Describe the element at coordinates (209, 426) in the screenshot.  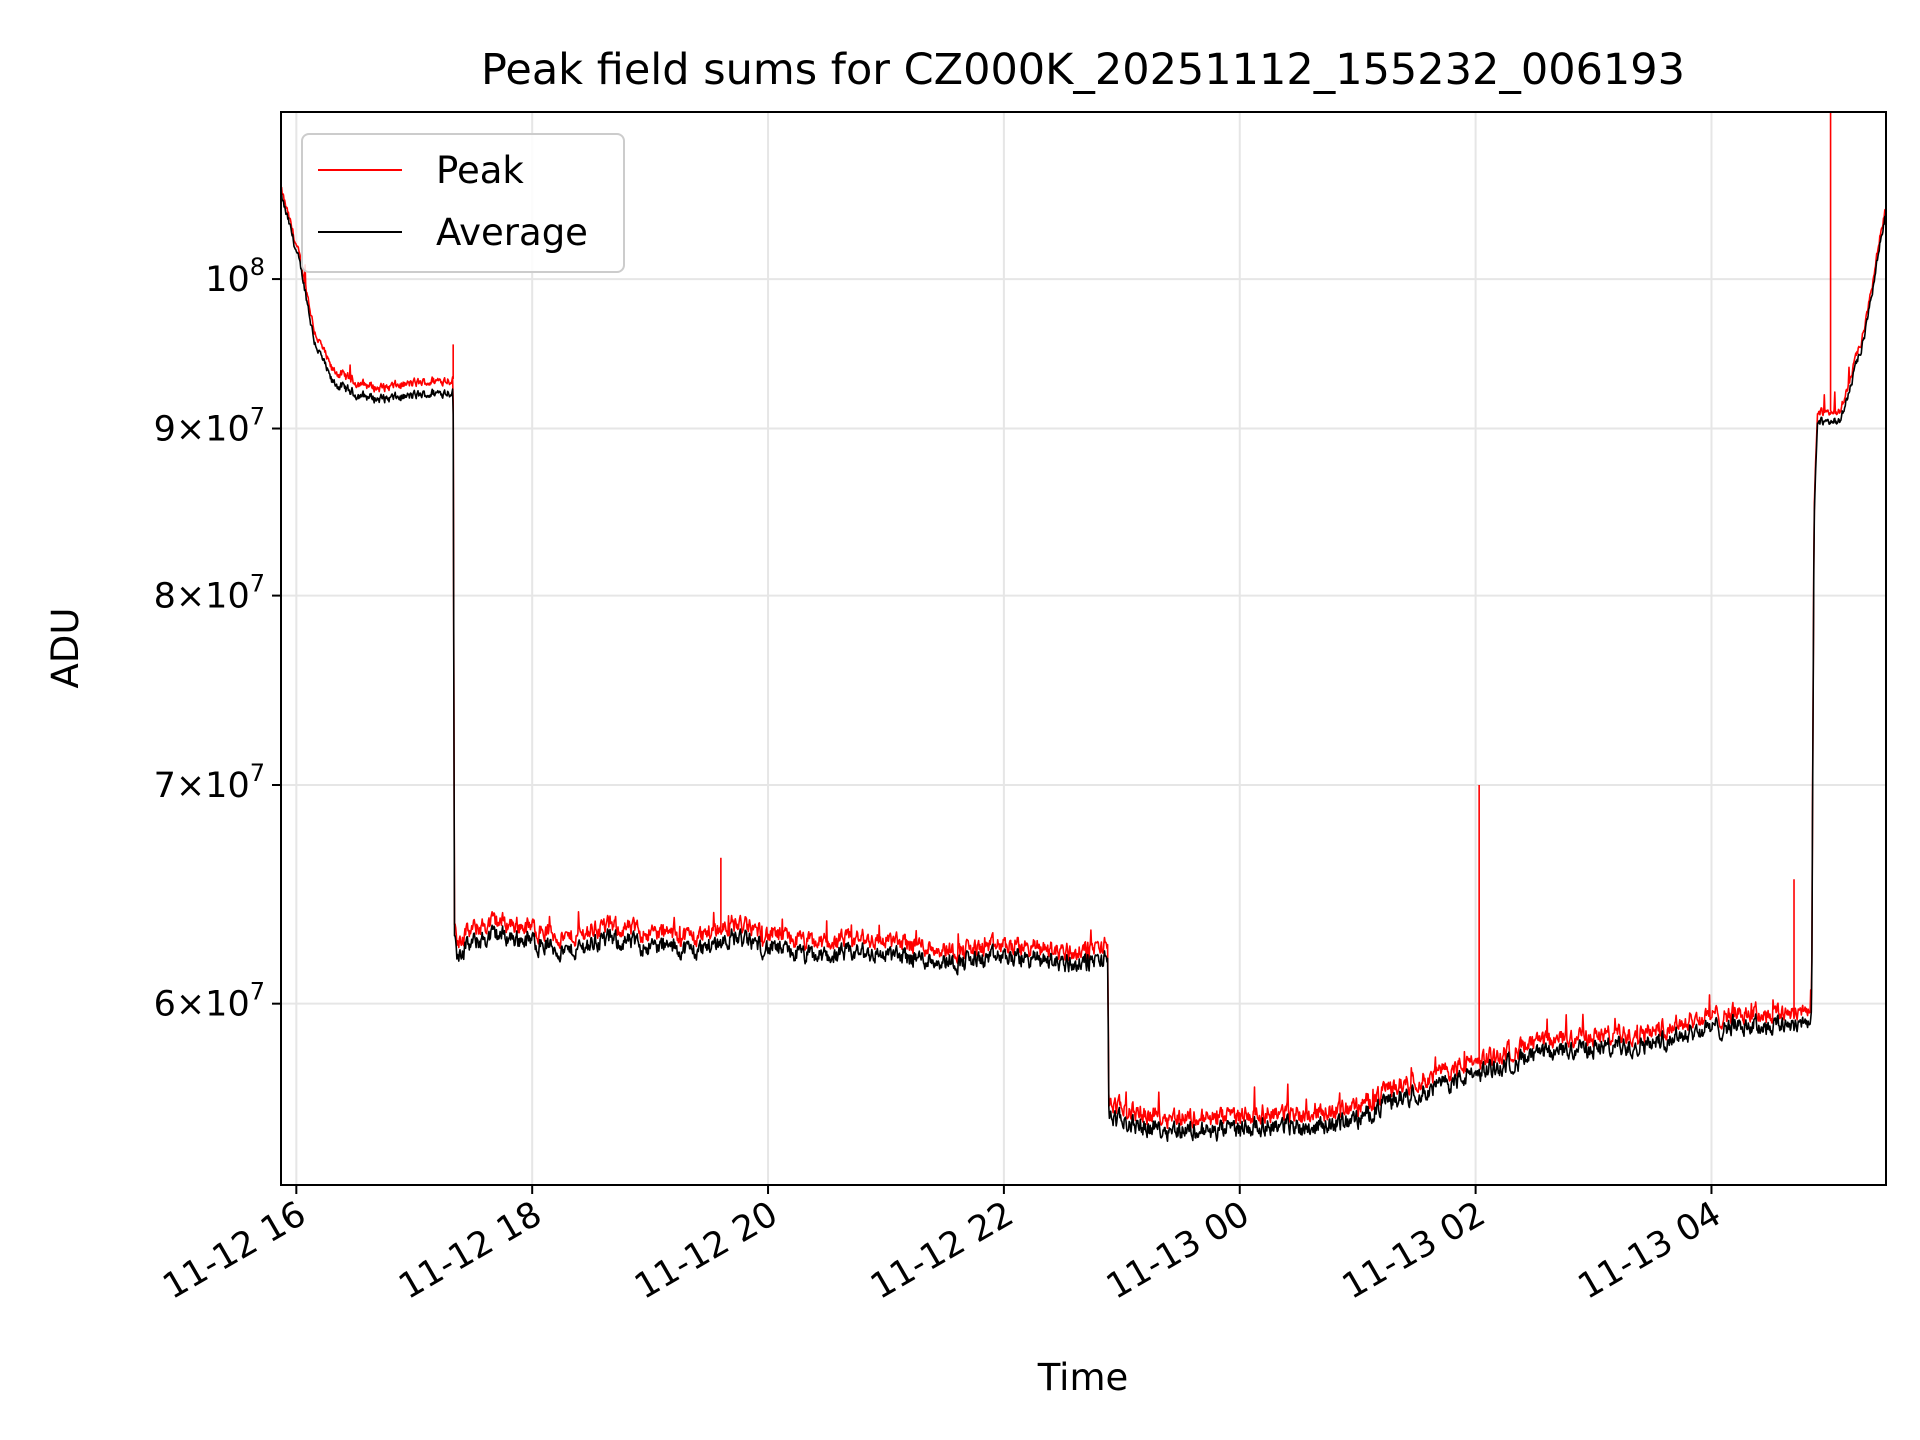
I see `y-tick-label: 9×107` at that location.